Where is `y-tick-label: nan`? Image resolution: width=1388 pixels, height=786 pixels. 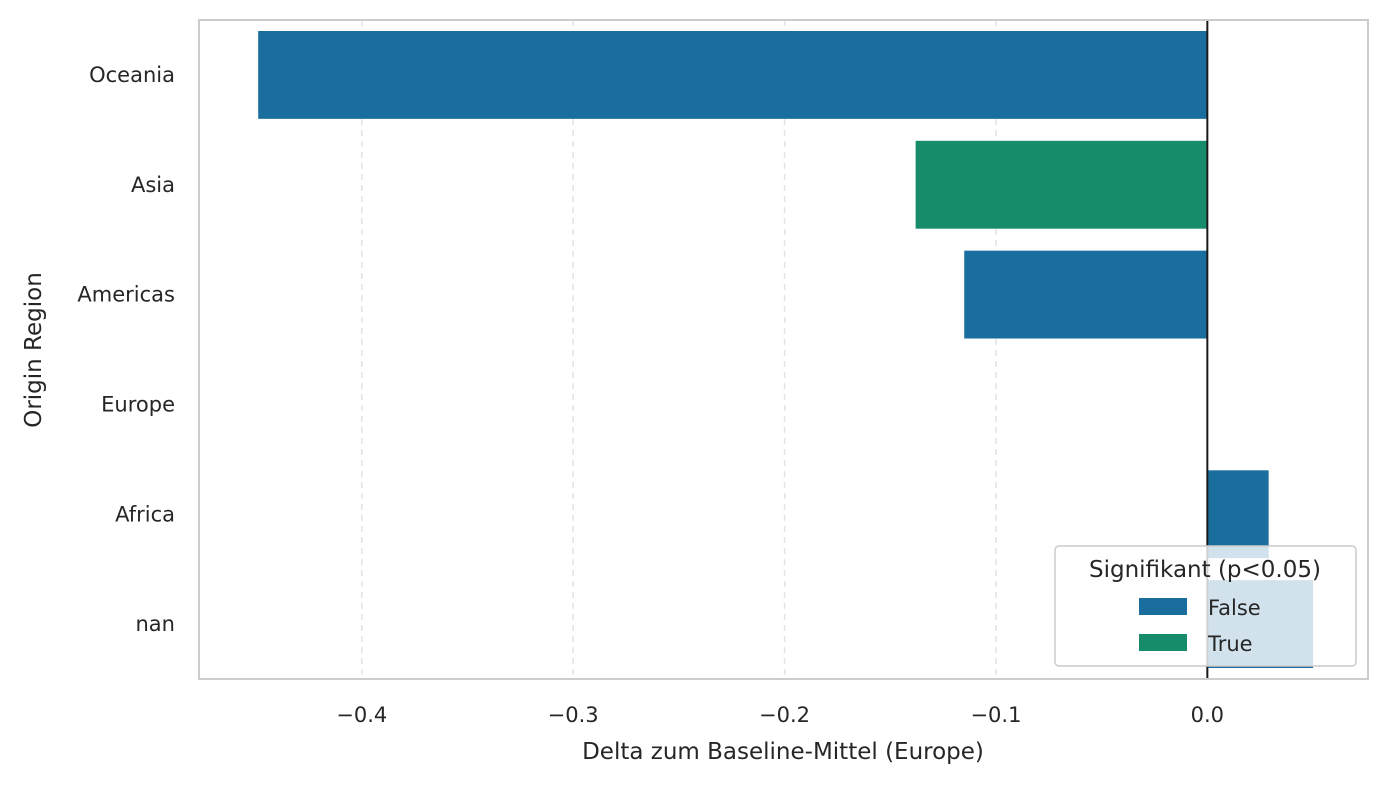
y-tick-label: nan is located at coordinates (156, 624).